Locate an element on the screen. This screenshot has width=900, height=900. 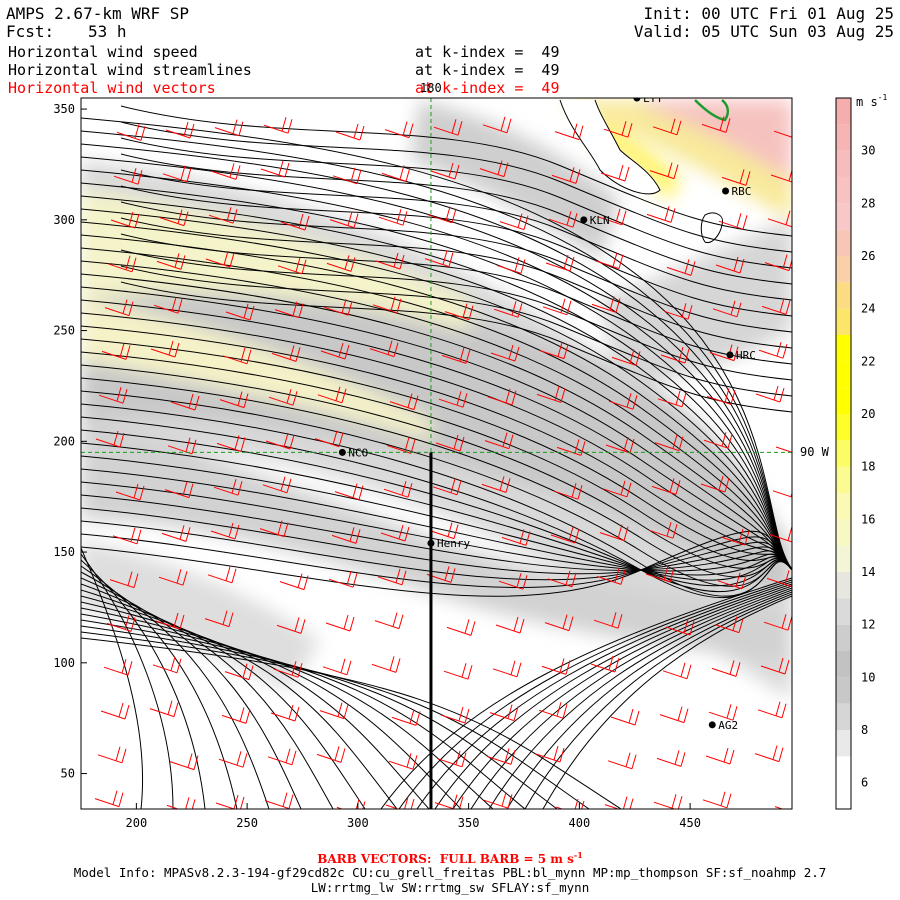
colorbar-tick-label: 28 is located at coordinates (868, 203).